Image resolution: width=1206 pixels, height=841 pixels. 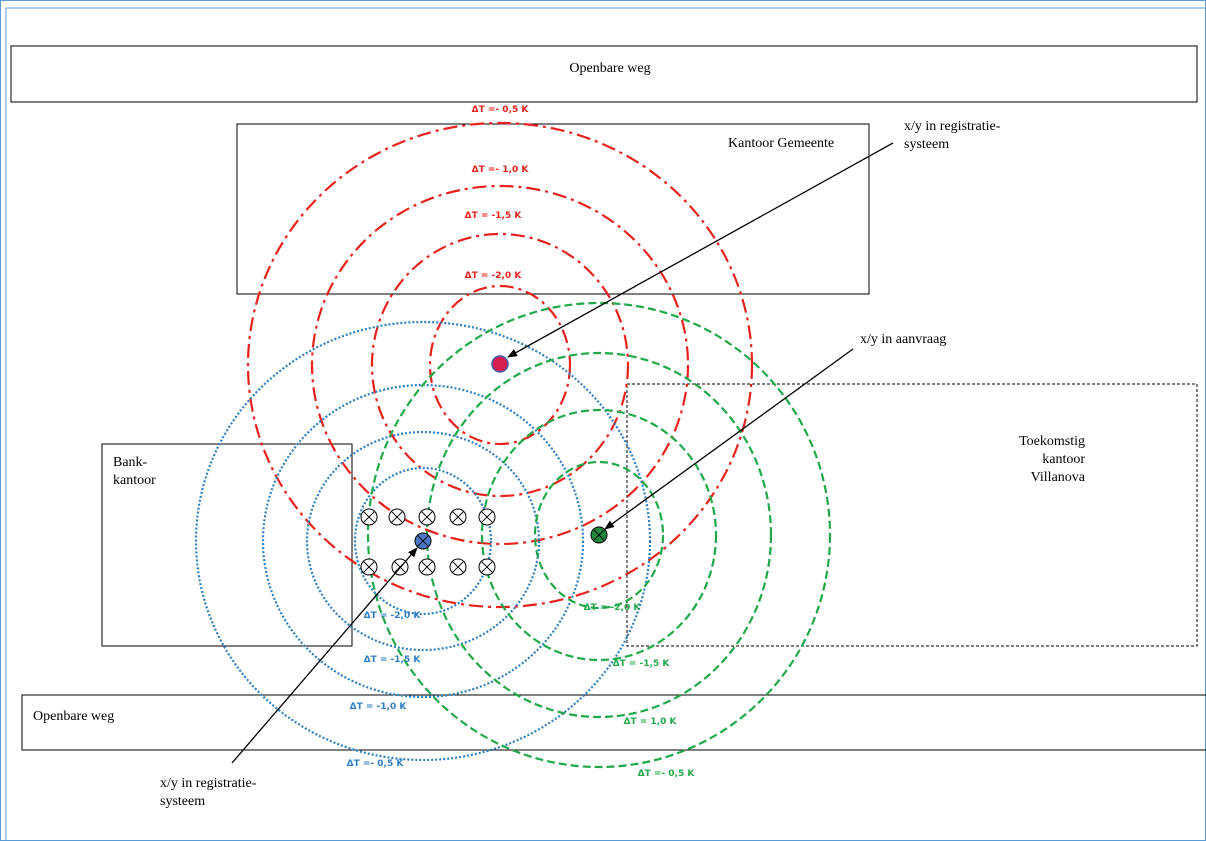 What do you see at coordinates (324, 655) in the screenshot?
I see `arrow-registry-bottom` at bounding box center [324, 655].